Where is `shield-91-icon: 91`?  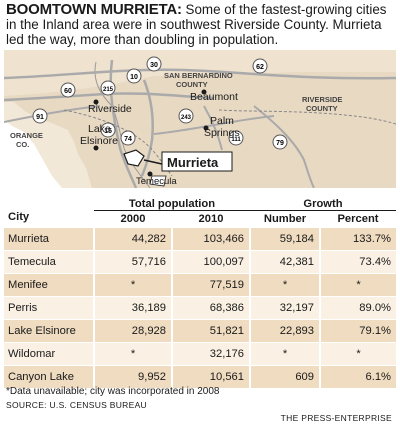 shield-91-icon: 91 is located at coordinates (40, 116).